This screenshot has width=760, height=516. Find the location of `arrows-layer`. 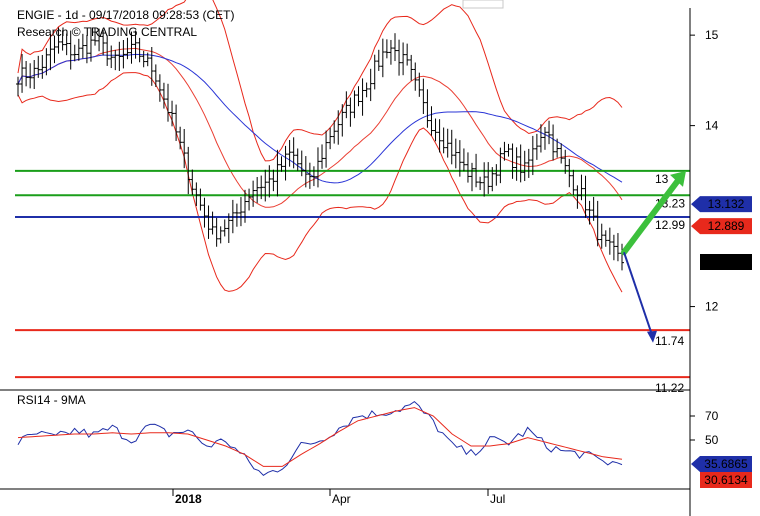

arrows-layer is located at coordinates (653, 256).